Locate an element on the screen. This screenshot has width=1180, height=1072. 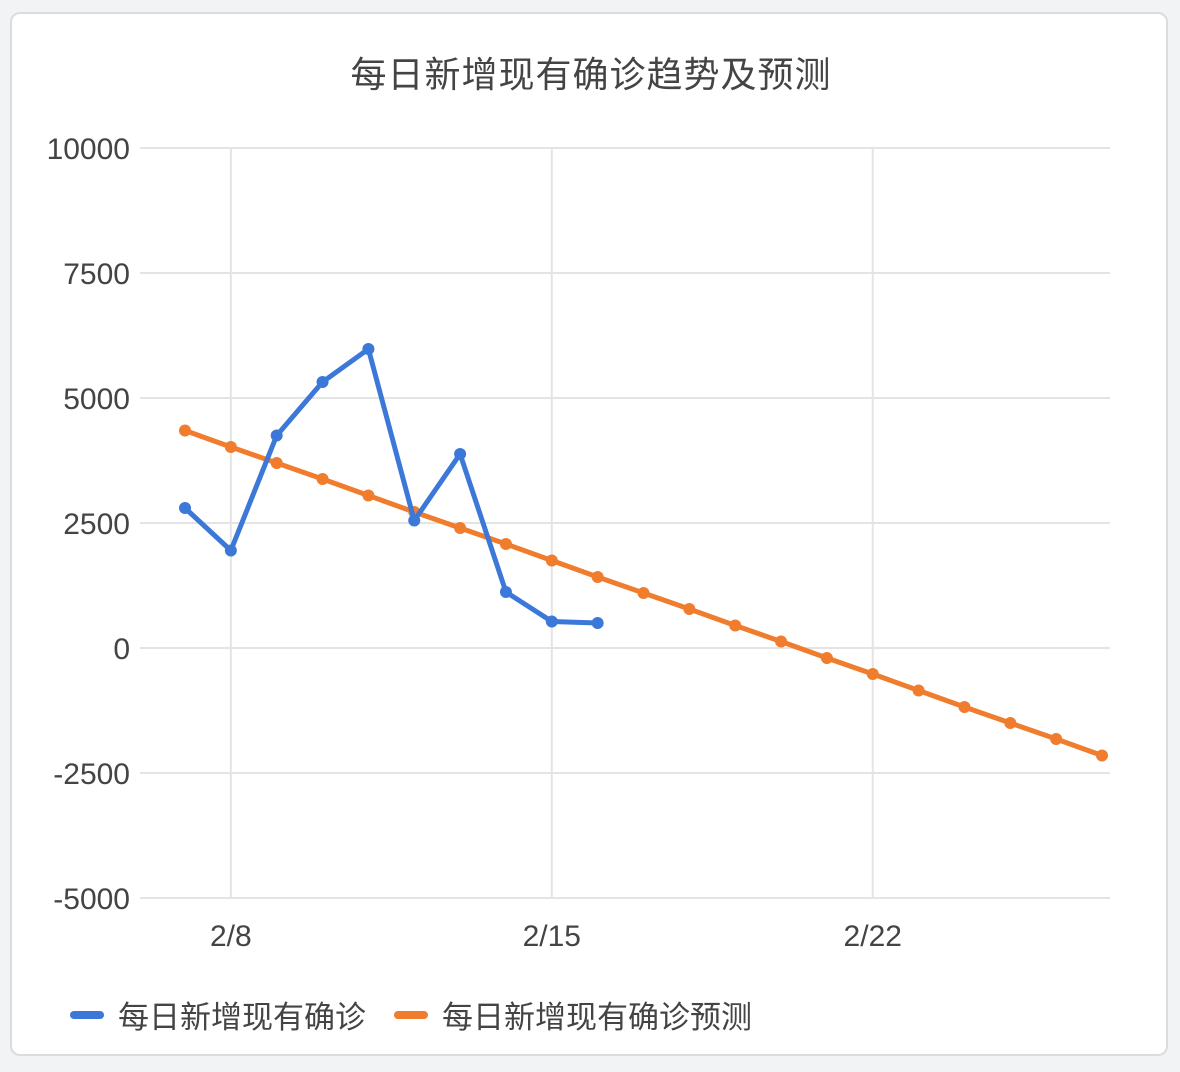
series-line-actual is located at coordinates (391, 486).